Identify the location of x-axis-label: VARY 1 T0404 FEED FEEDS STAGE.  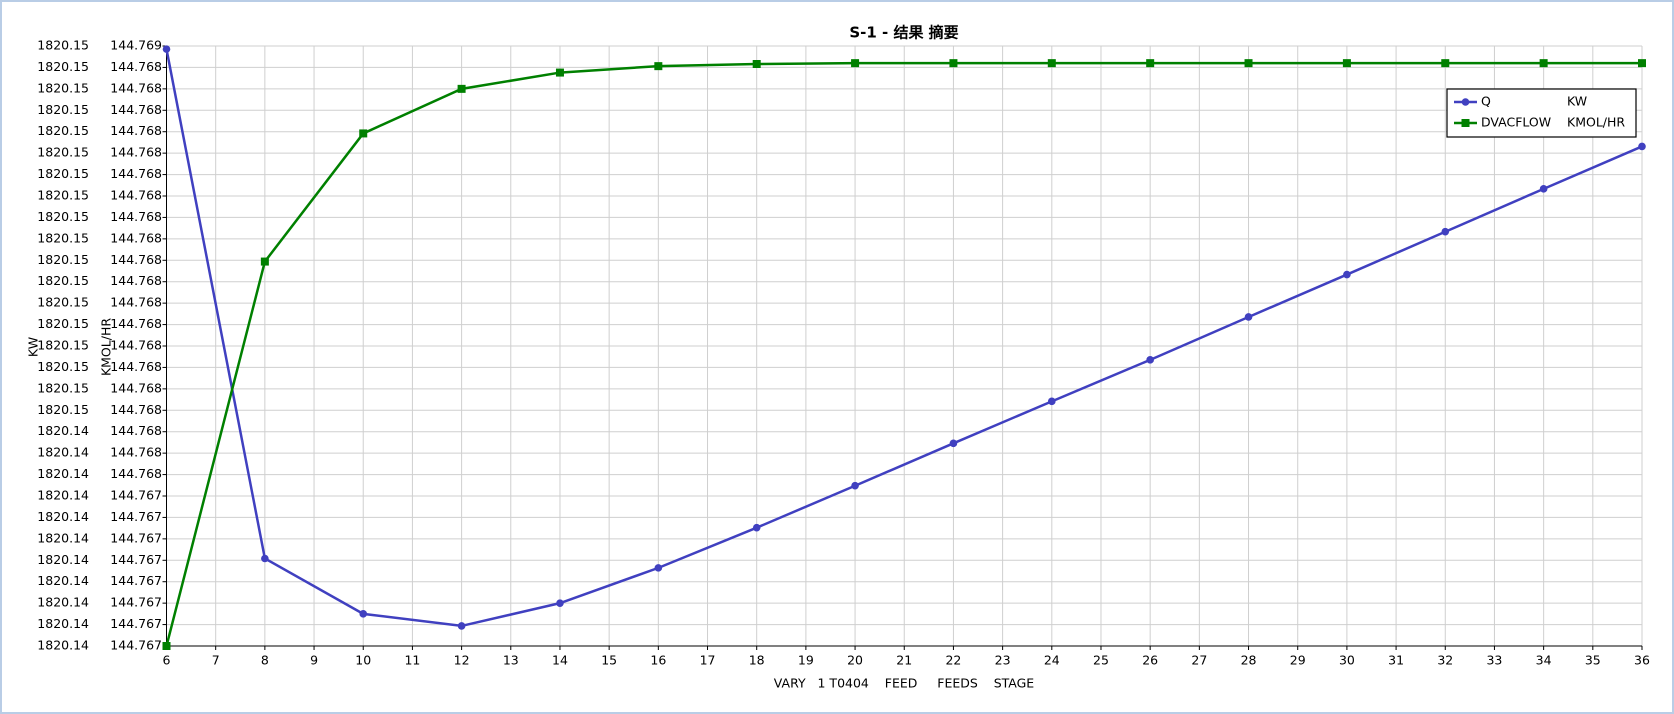
(904, 683).